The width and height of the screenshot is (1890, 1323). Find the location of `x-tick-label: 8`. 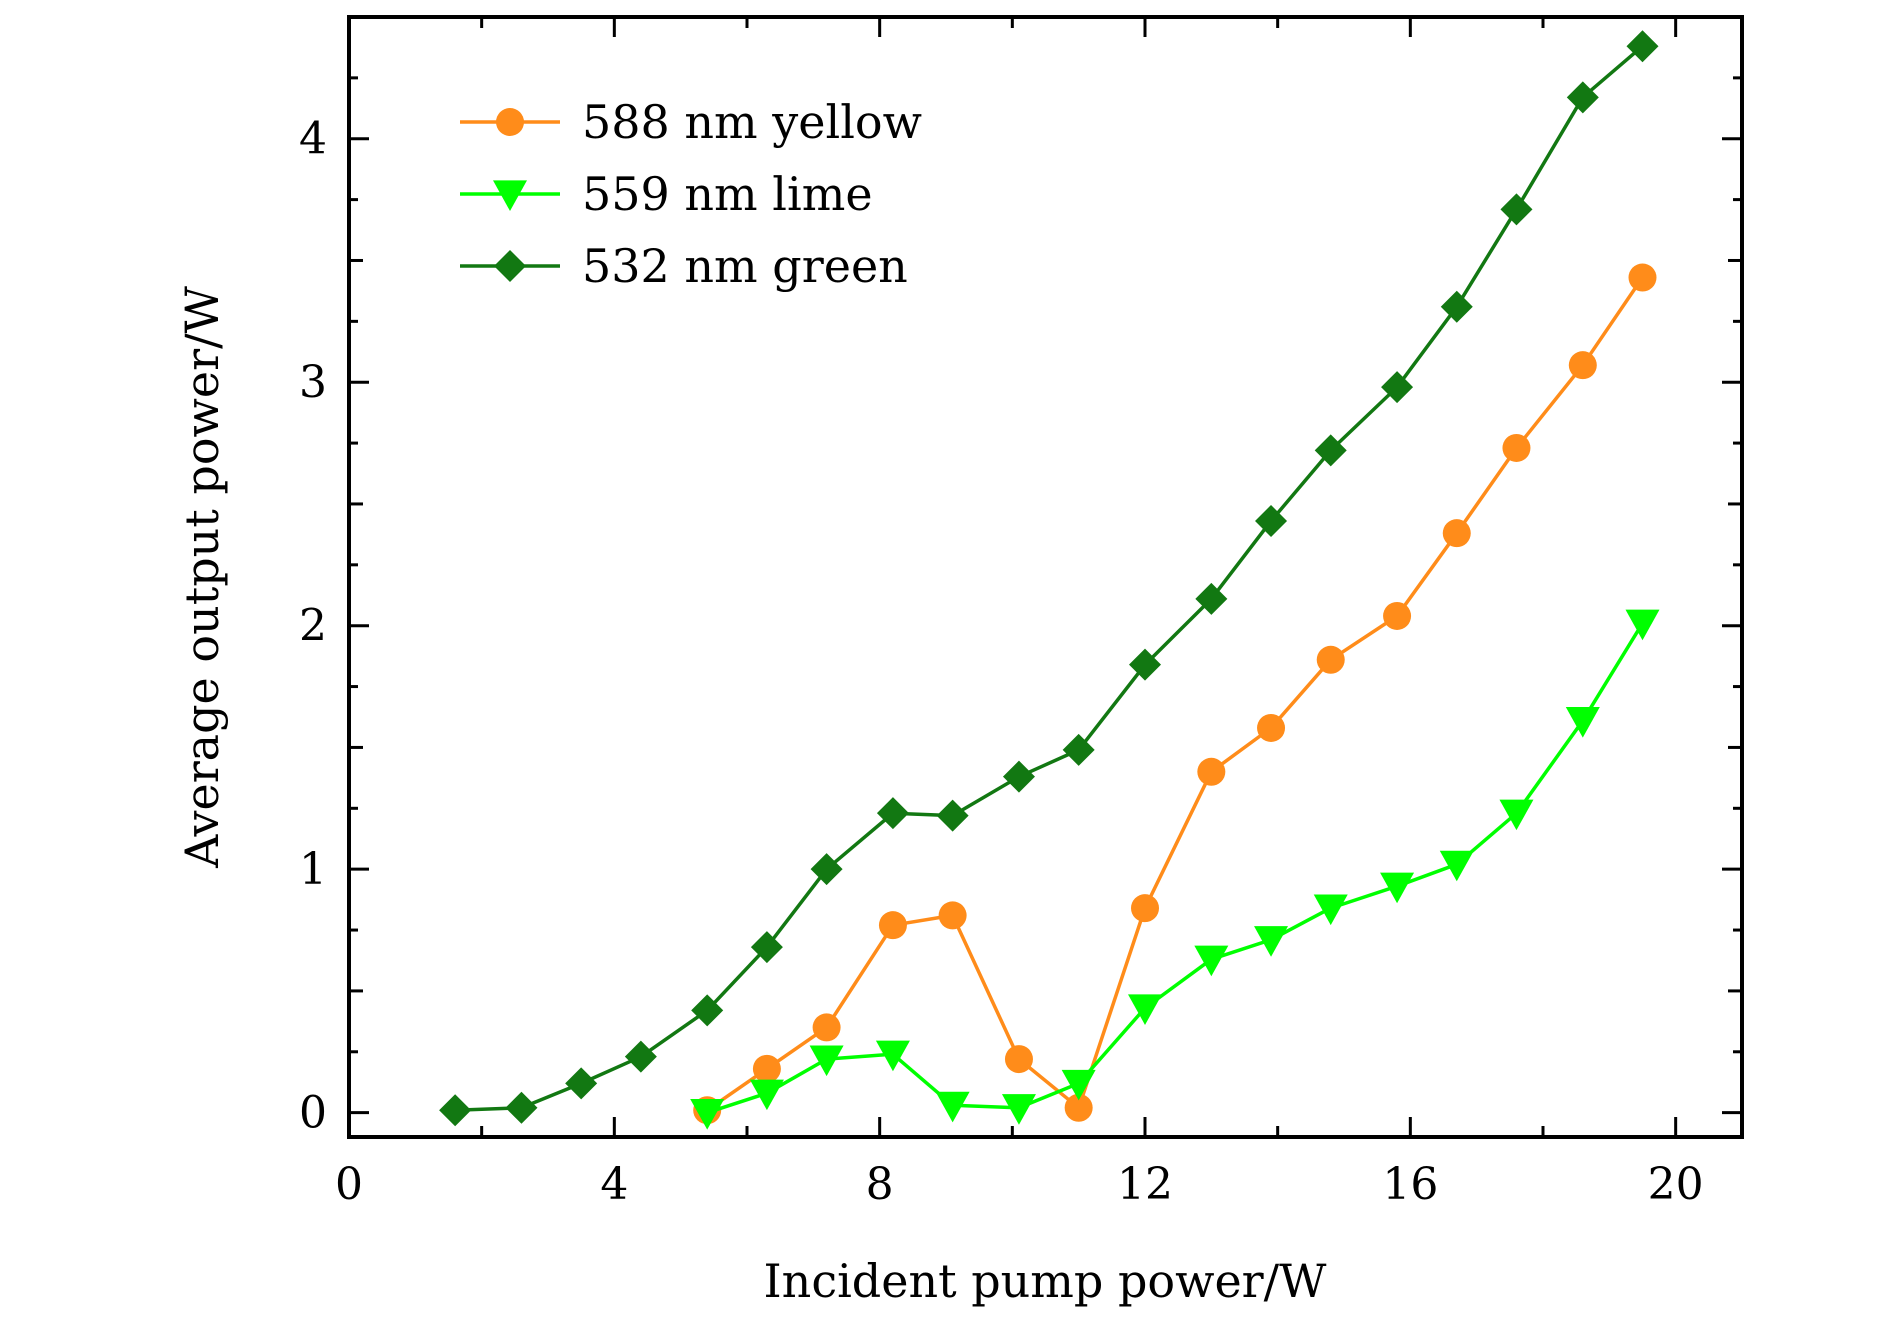

x-tick-label: 8 is located at coordinates (880, 1184).